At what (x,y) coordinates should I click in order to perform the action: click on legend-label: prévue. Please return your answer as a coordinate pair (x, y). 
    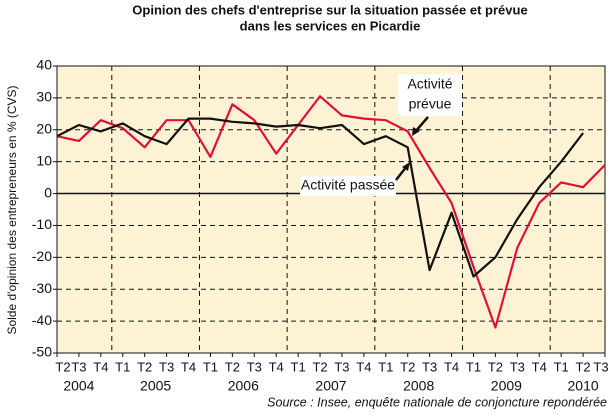
    Looking at the image, I should click on (430, 104).